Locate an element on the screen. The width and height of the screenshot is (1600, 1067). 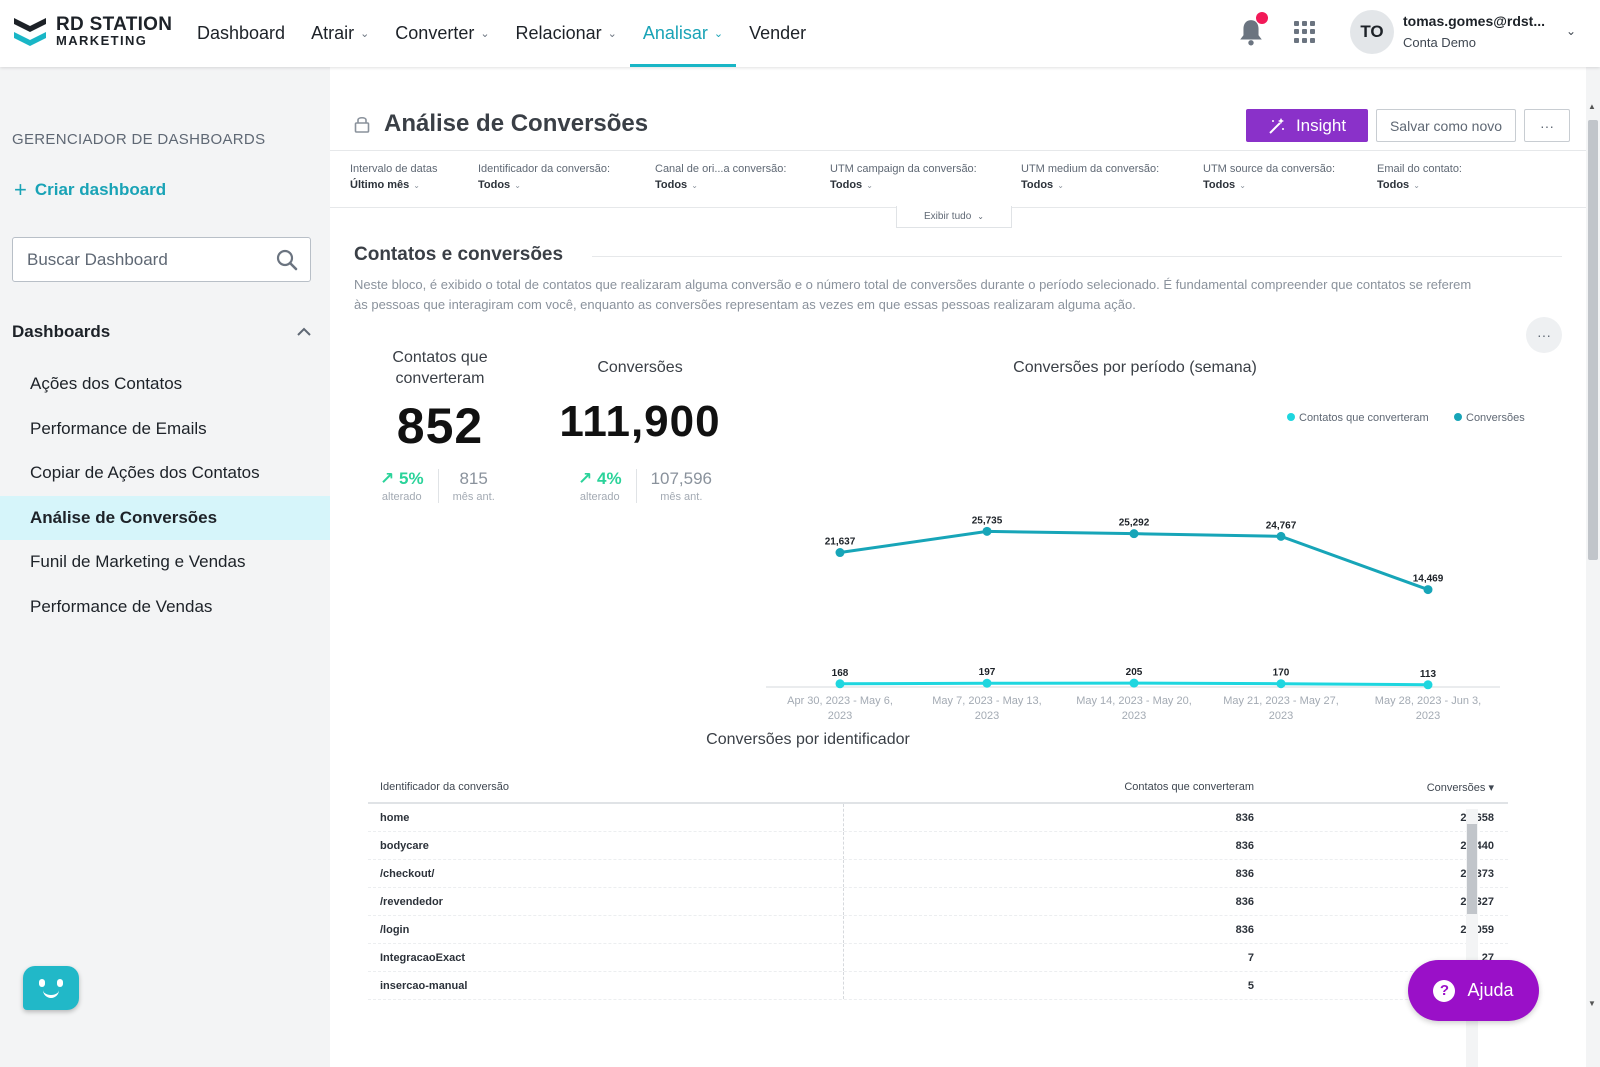
brand-subname: MARKETING is located at coordinates (102, 40).